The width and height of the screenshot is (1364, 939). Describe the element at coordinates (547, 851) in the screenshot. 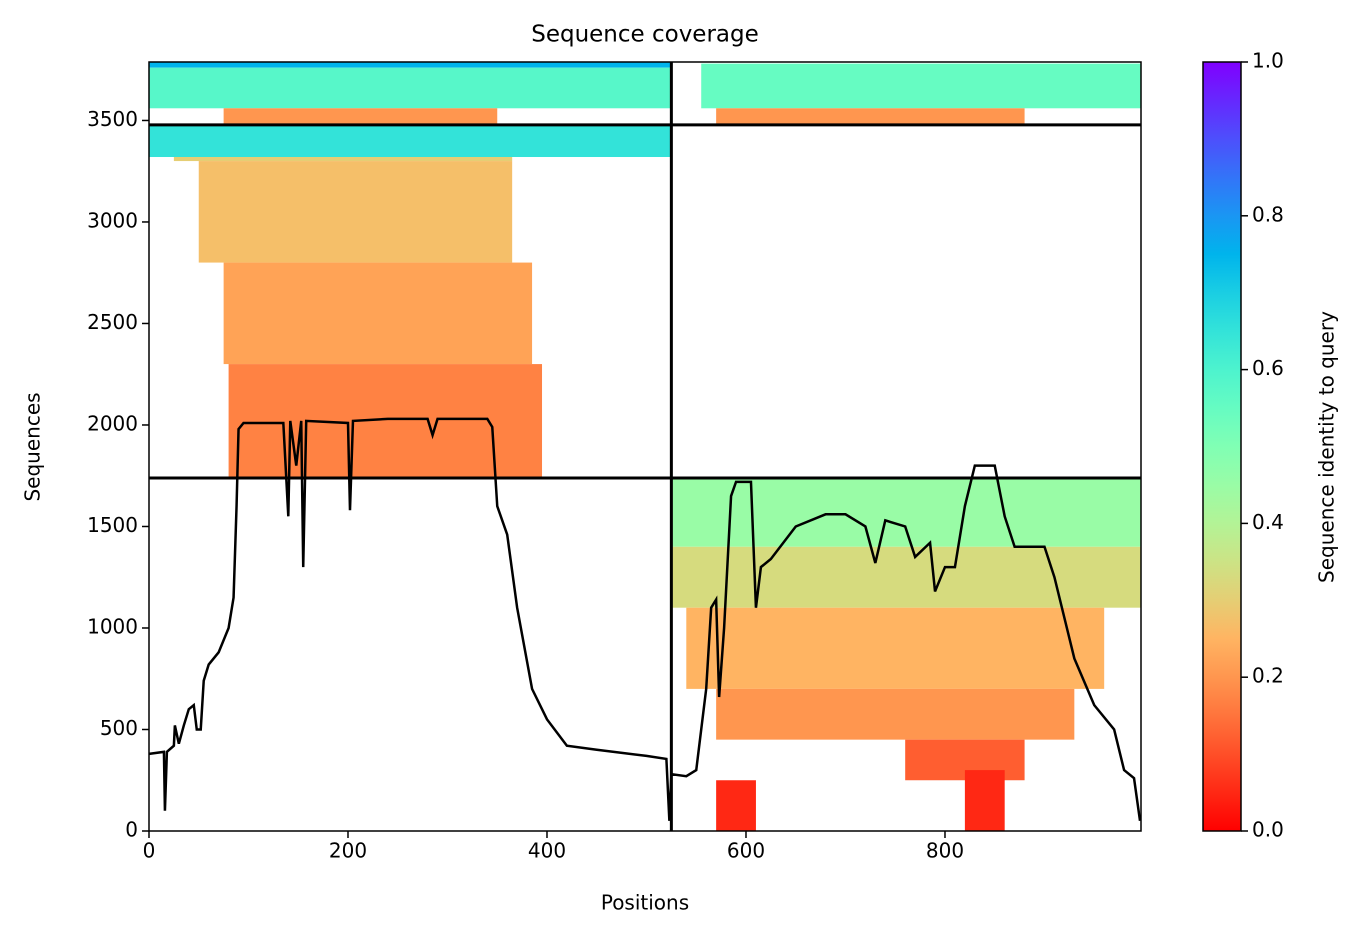

I see `x-tick-label: 400` at that location.